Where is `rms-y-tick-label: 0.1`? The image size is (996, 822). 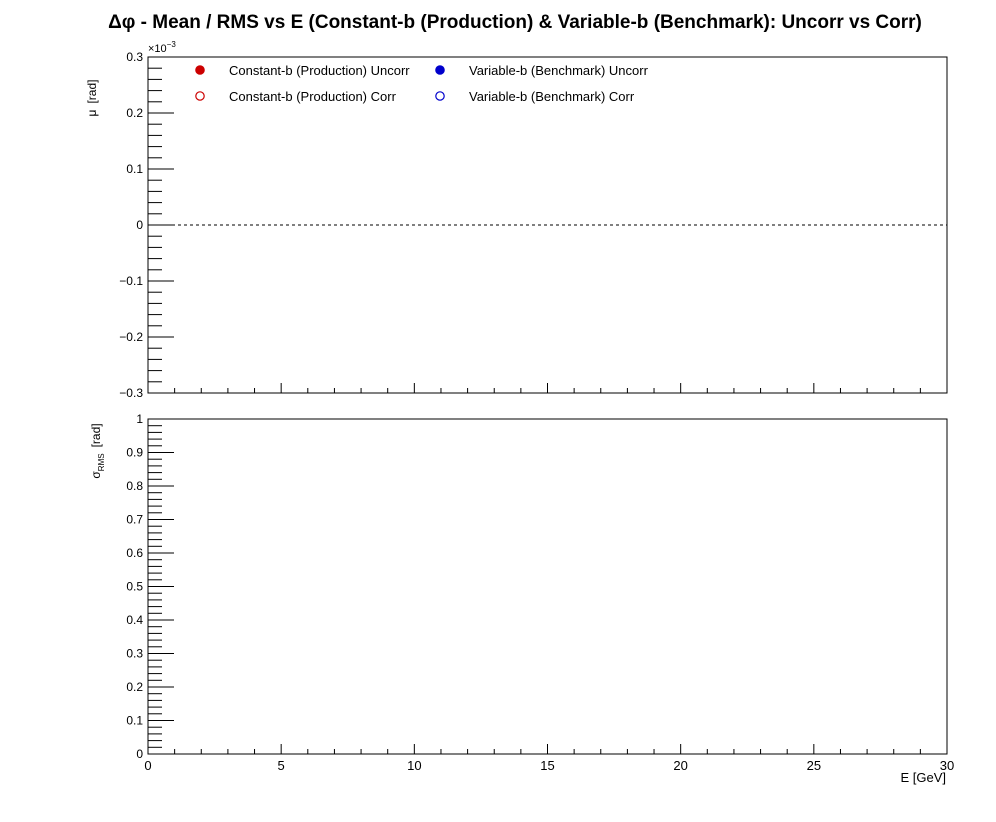
rms-y-tick-label: 0.1 is located at coordinates (134, 721).